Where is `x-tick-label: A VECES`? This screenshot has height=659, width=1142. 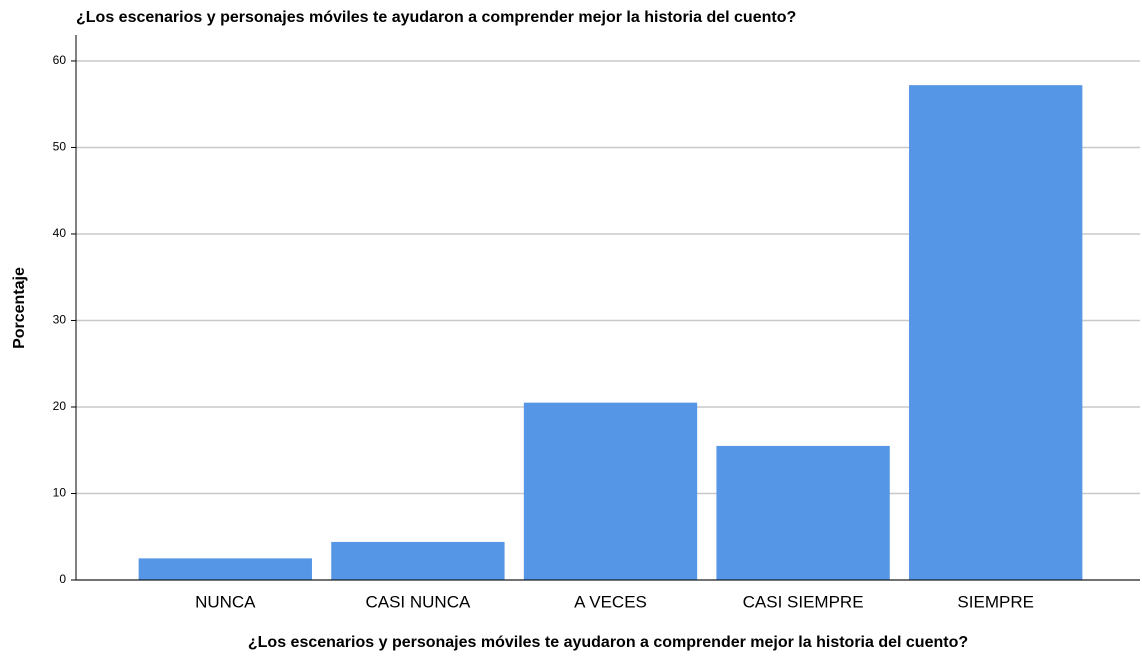 x-tick-label: A VECES is located at coordinates (610, 601).